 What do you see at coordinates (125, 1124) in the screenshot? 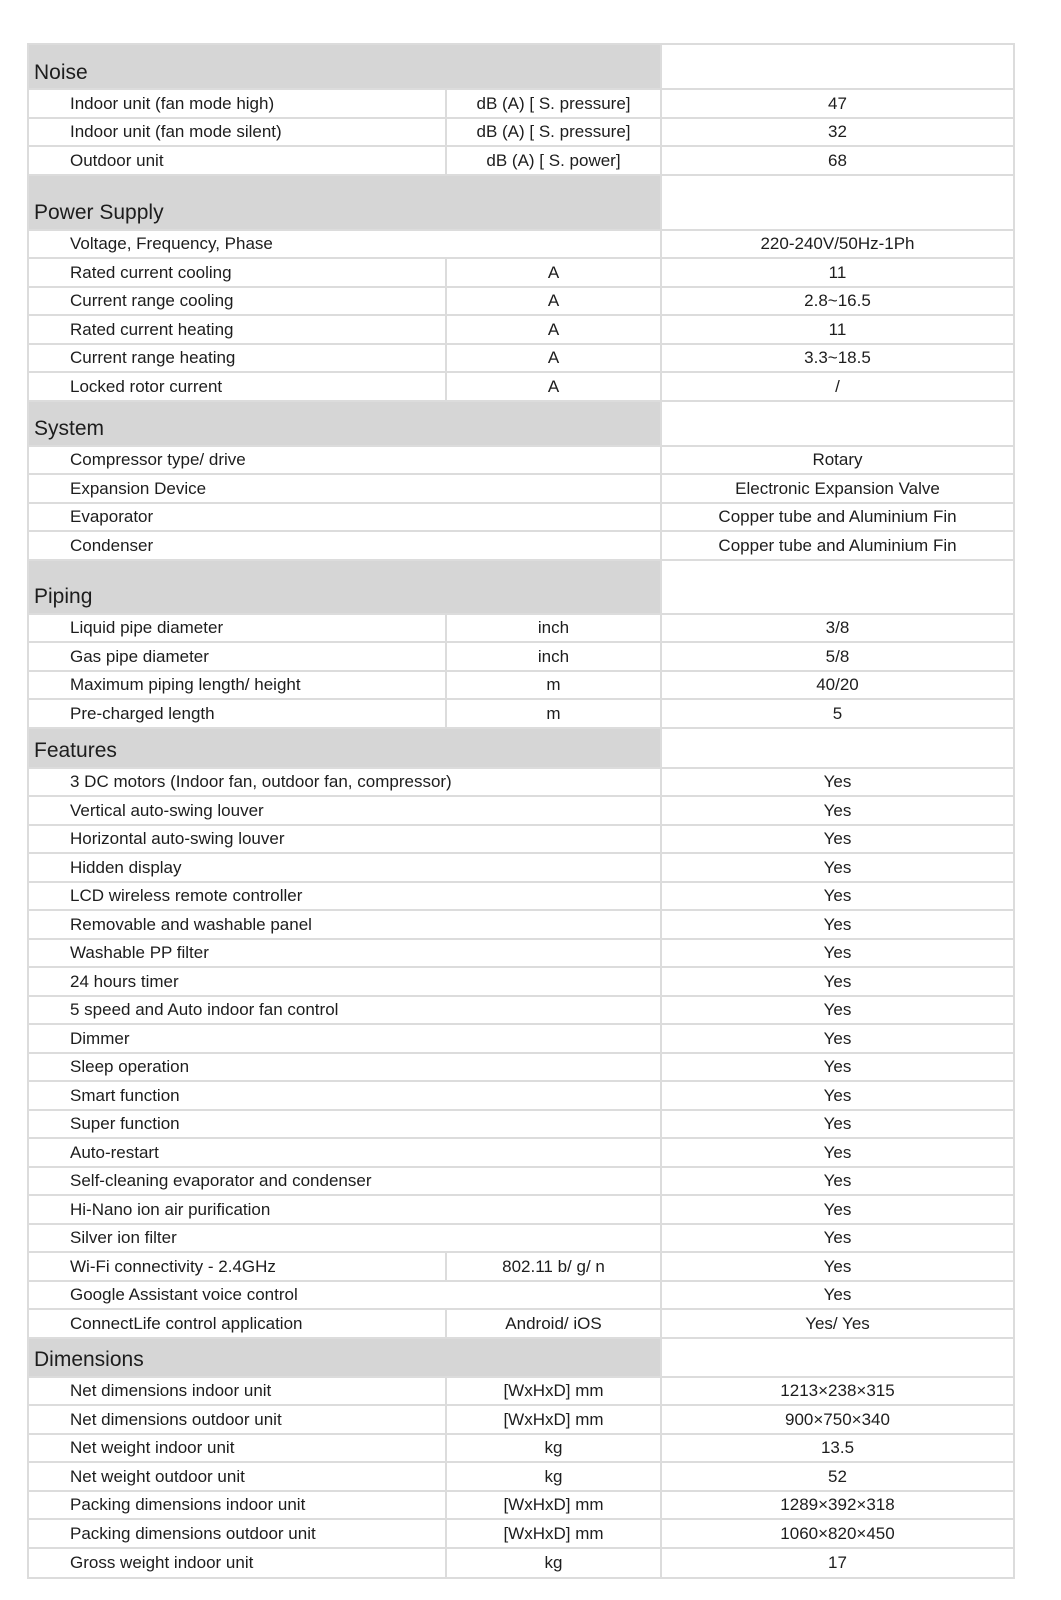
I see `row-label: Super function` at bounding box center [125, 1124].